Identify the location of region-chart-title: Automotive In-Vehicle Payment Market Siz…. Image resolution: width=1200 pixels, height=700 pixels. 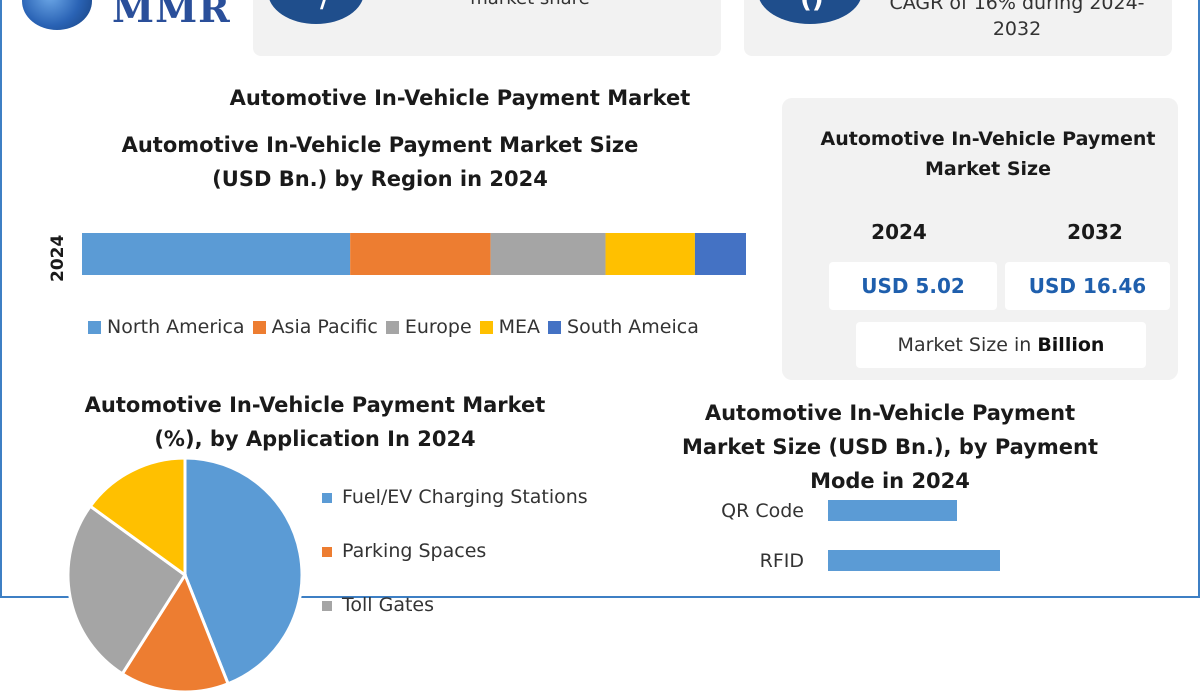
(380, 162).